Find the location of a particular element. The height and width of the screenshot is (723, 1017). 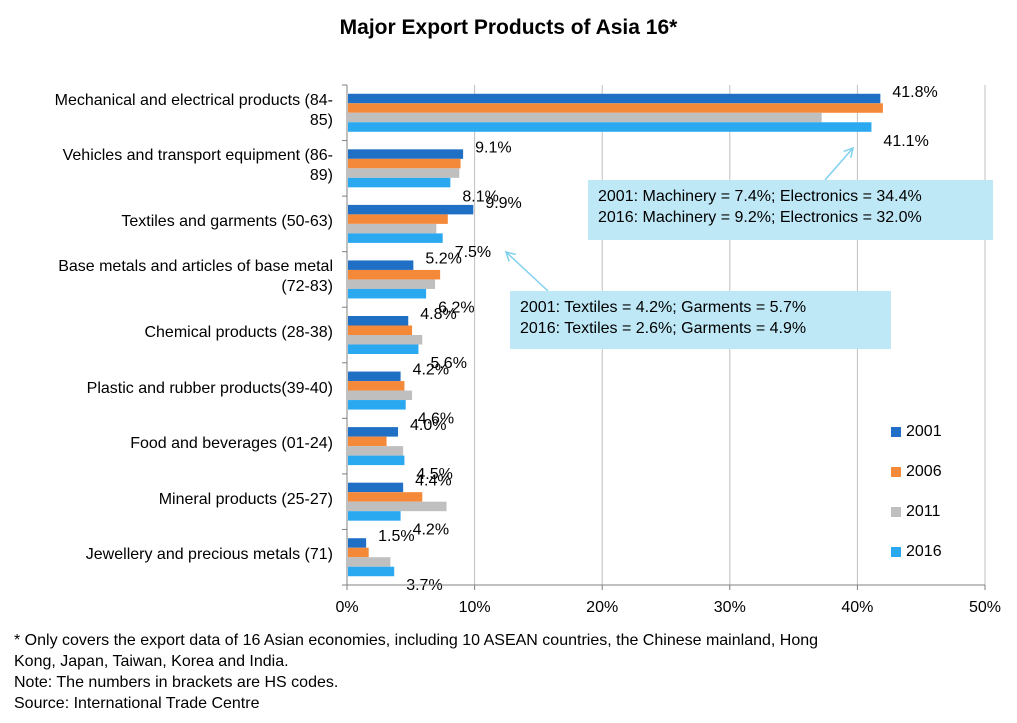

data-label: 9.1% is located at coordinates (493, 147).